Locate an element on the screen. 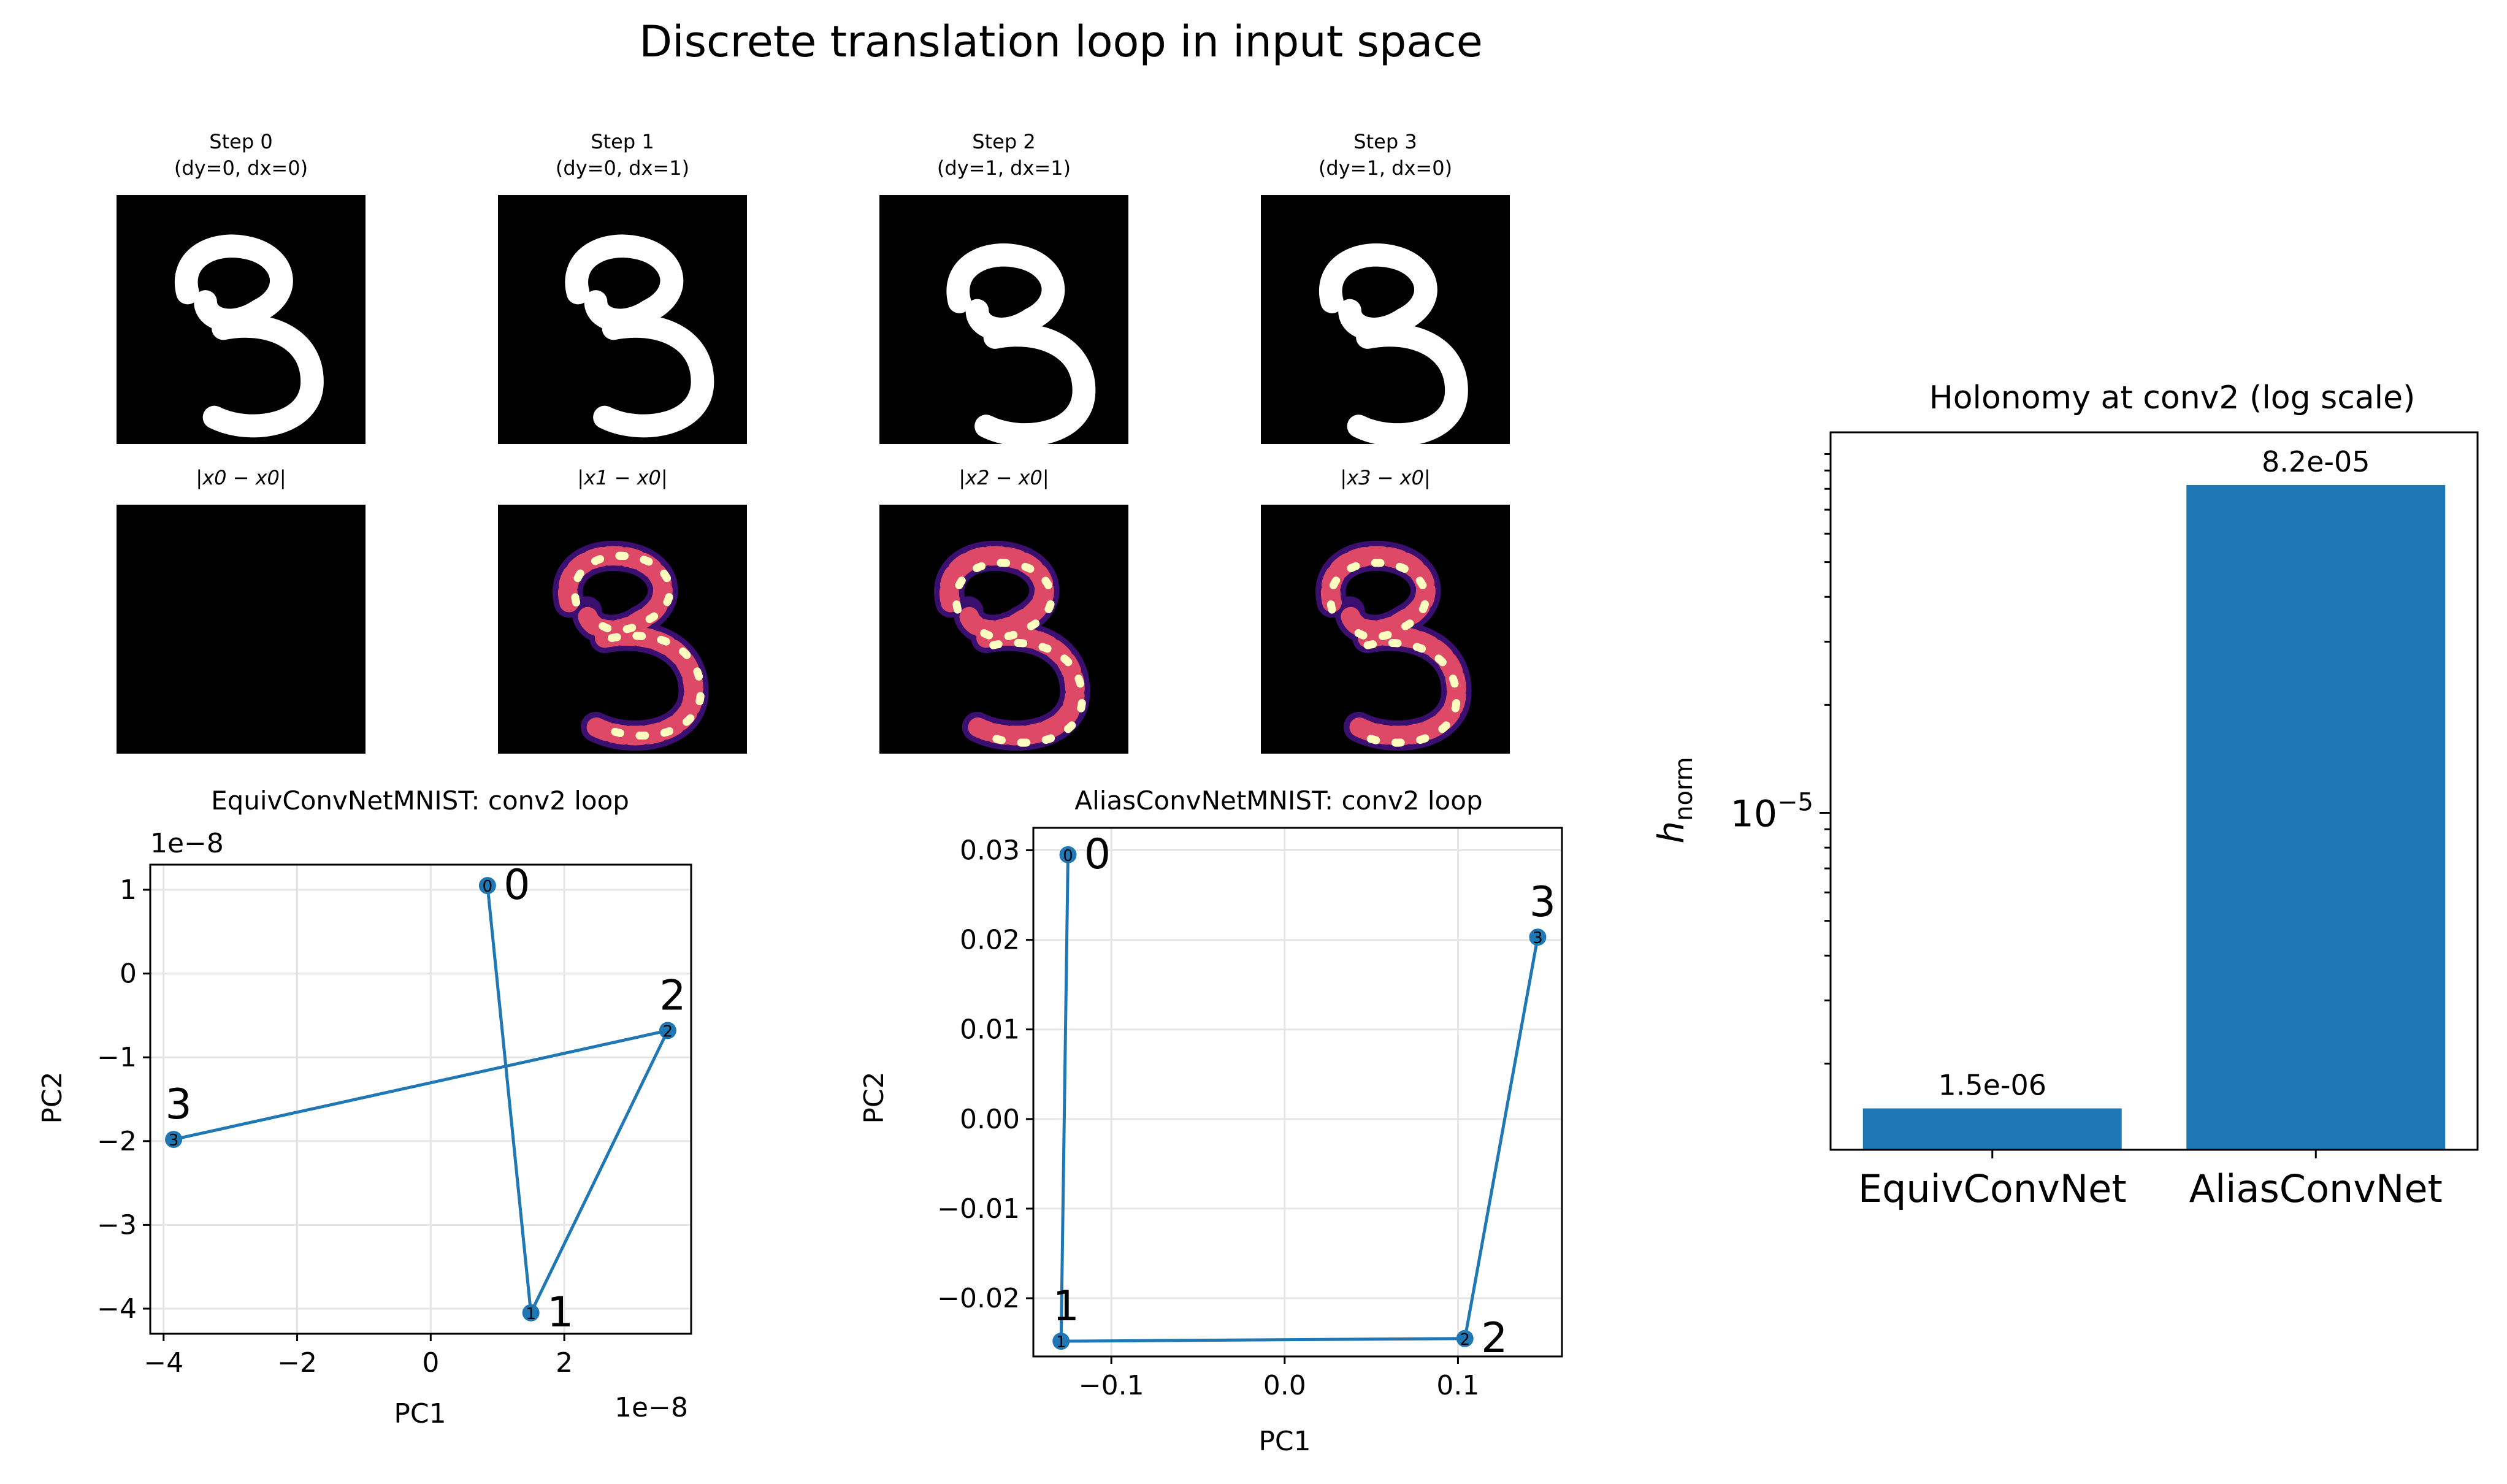  equiv-x-label: PC1 is located at coordinates (420, 1413).